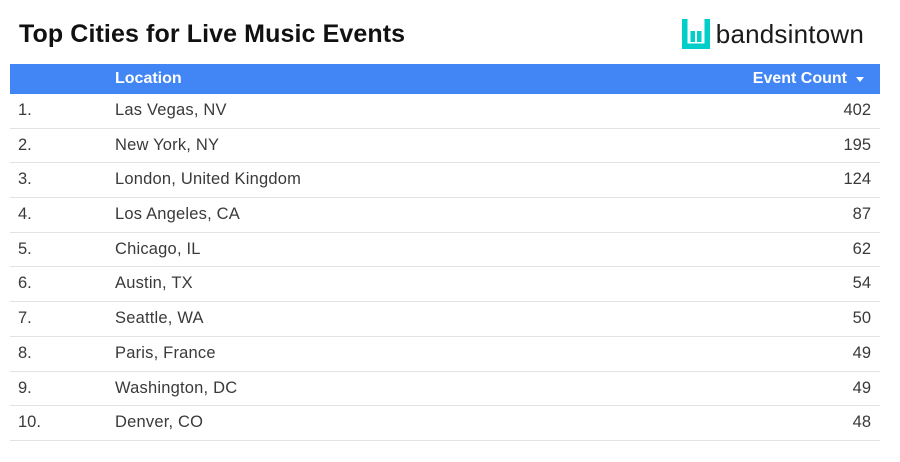 This screenshot has width=900, height=462. Describe the element at coordinates (789, 34) in the screenshot. I see `brand-name: bandsintown` at that location.